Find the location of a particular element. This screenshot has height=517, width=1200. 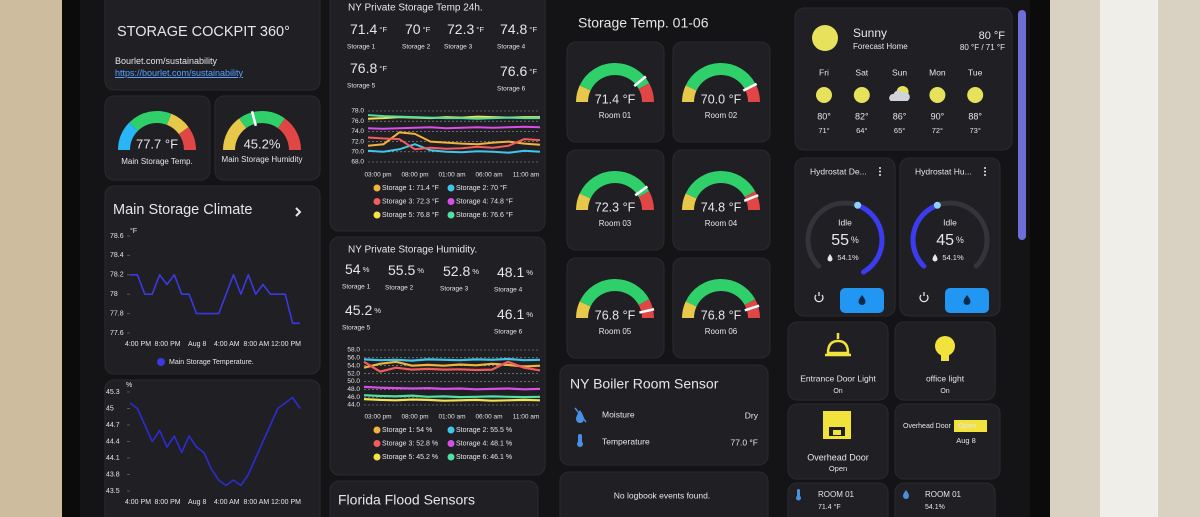

florida-card is located at coordinates (434, 498).